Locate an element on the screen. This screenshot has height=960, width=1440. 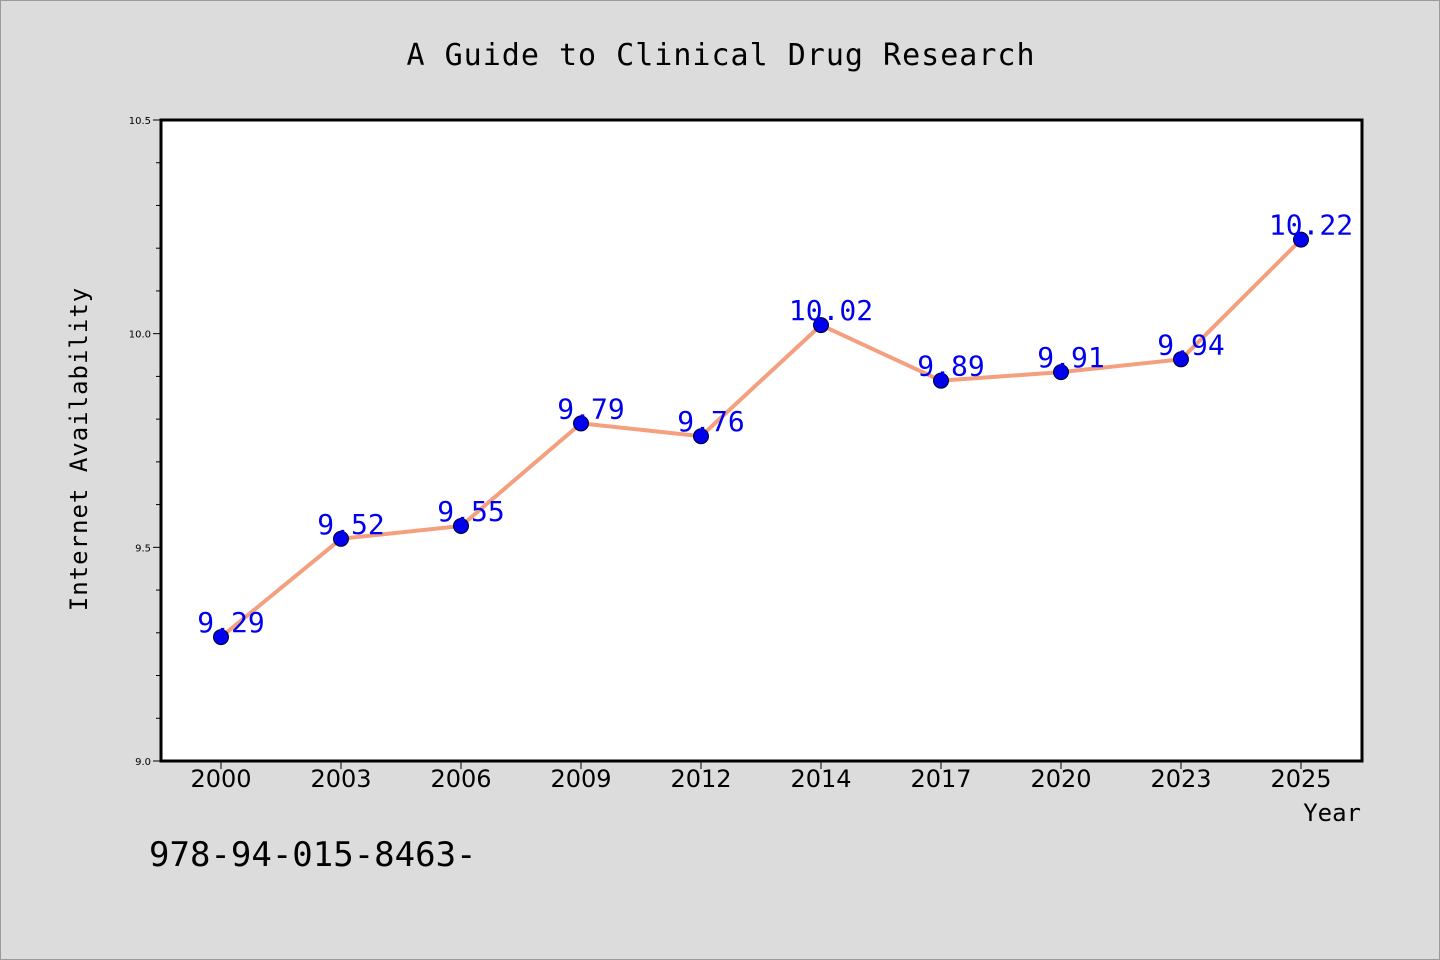
data-value-label: 9.76 is located at coordinates (710, 421).